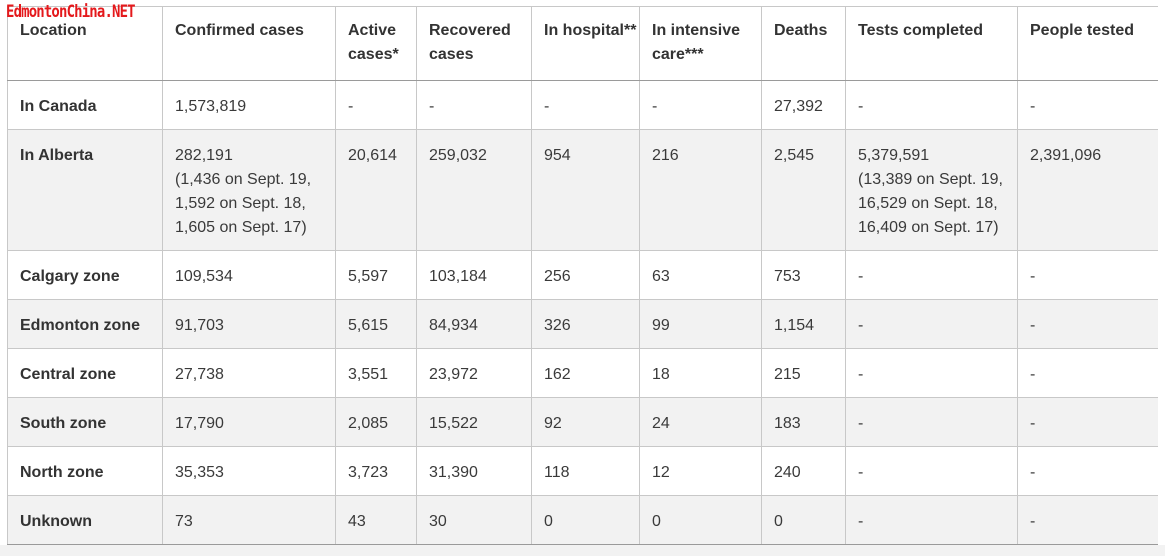 Image resolution: width=1165 pixels, height=556 pixels. What do you see at coordinates (585, 373) in the screenshot?
I see `table-cell: 162` at bounding box center [585, 373].